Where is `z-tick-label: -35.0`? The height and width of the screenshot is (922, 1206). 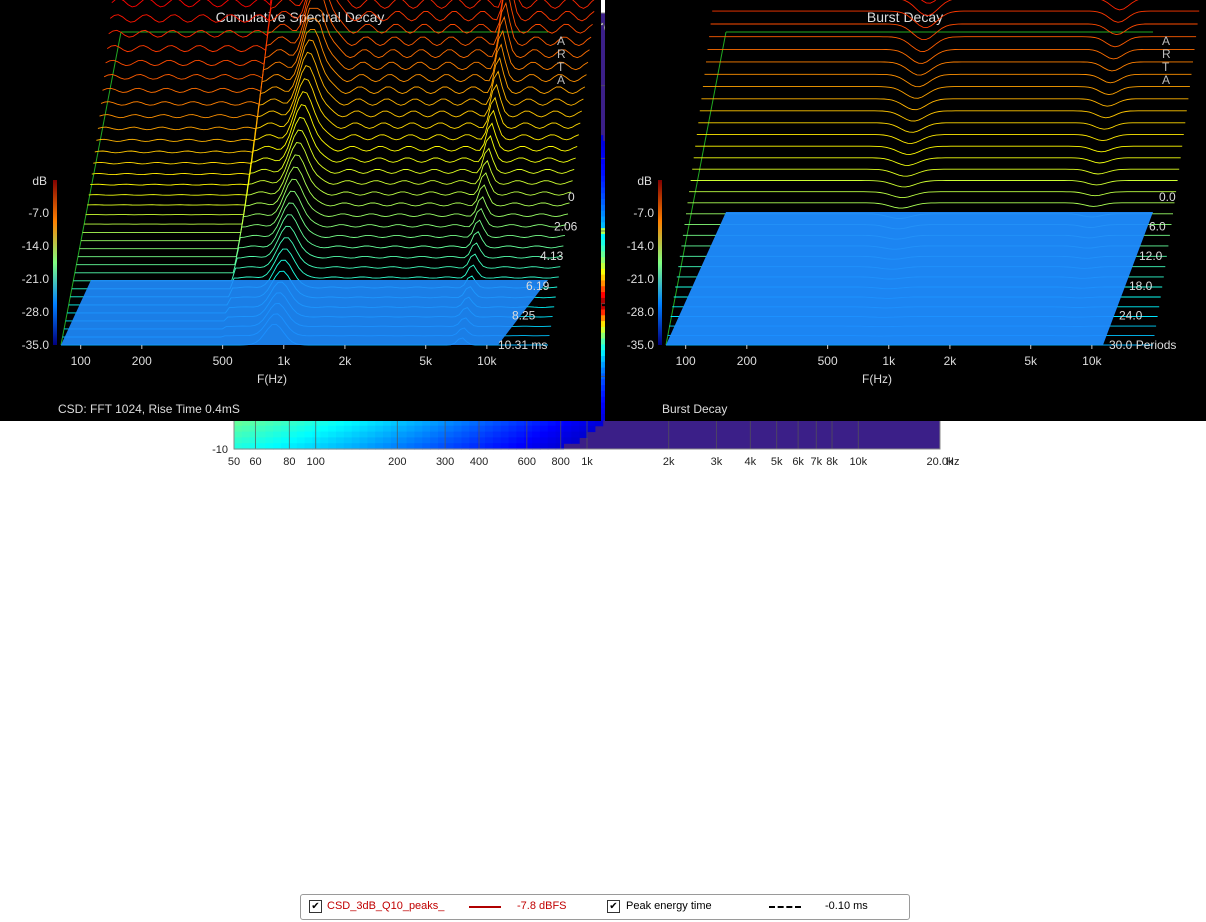 z-tick-label: -35.0 is located at coordinates (641, 345).